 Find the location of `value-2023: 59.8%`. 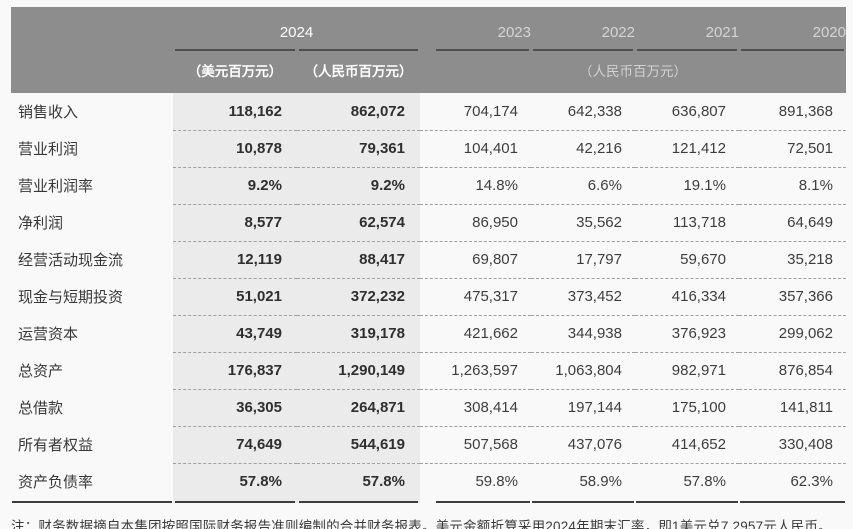

value-2023: 59.8% is located at coordinates (496, 482).